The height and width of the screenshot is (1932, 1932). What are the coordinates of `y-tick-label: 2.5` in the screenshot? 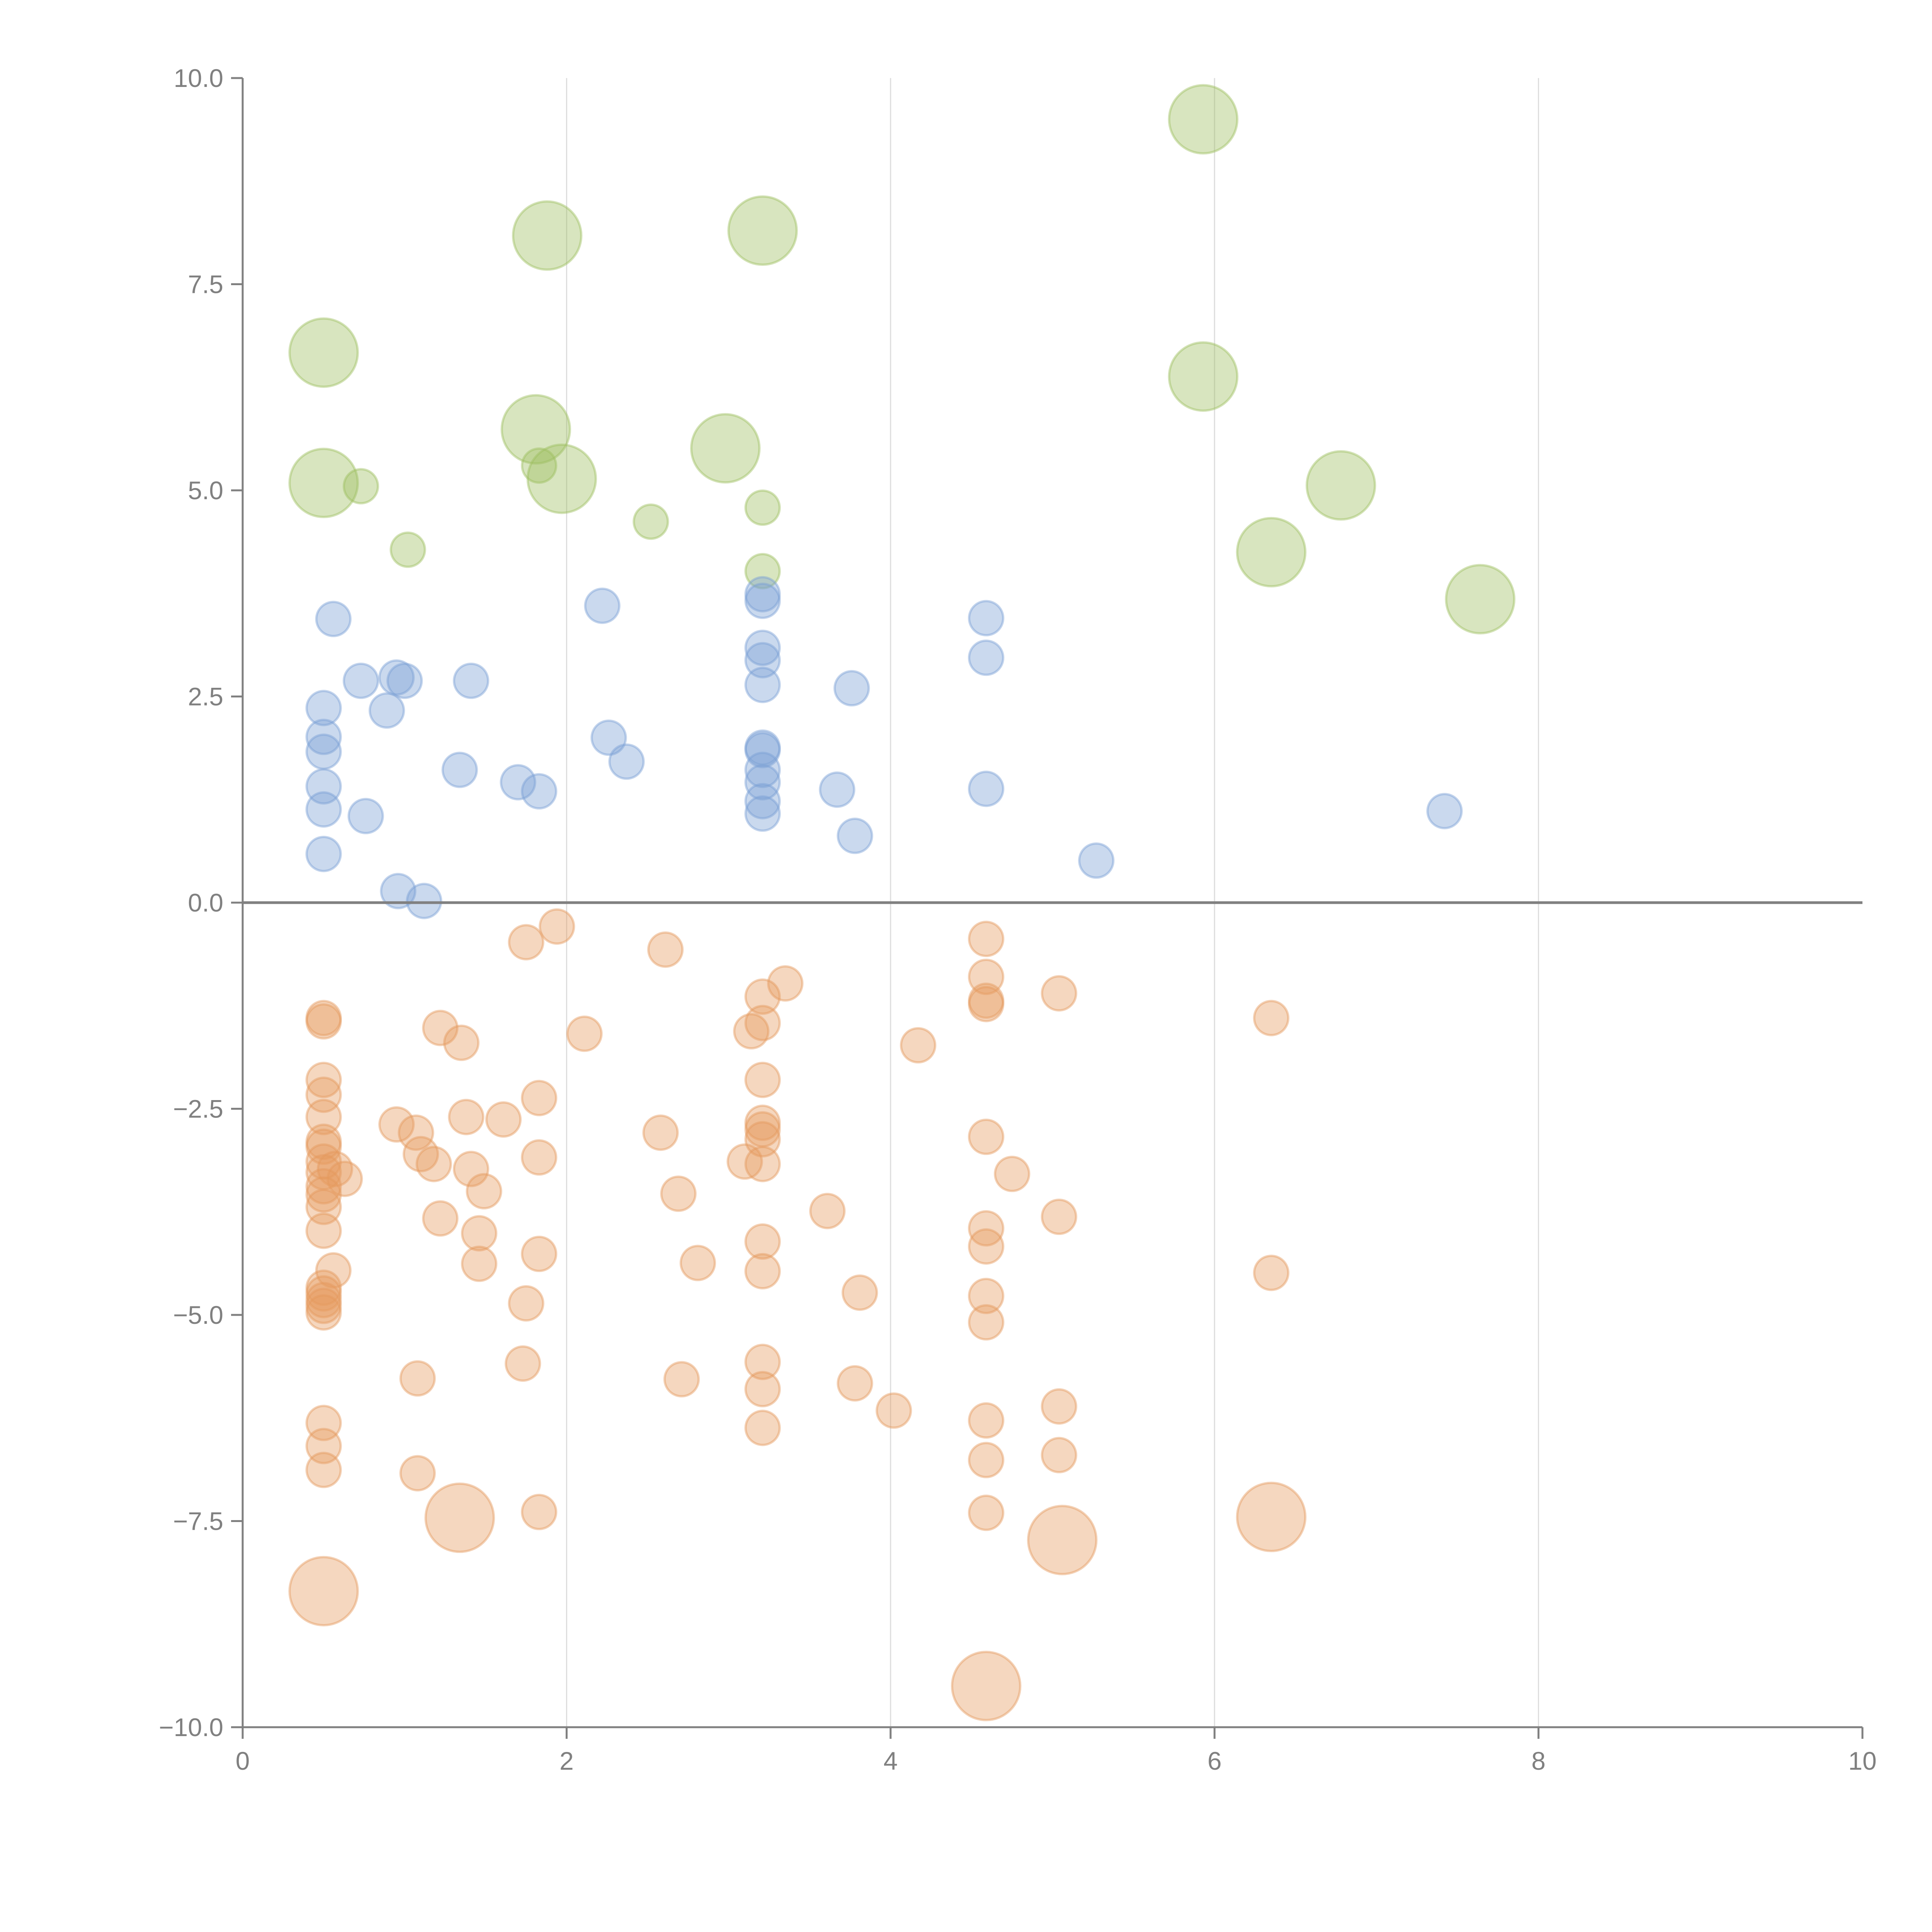 It's located at (205, 696).